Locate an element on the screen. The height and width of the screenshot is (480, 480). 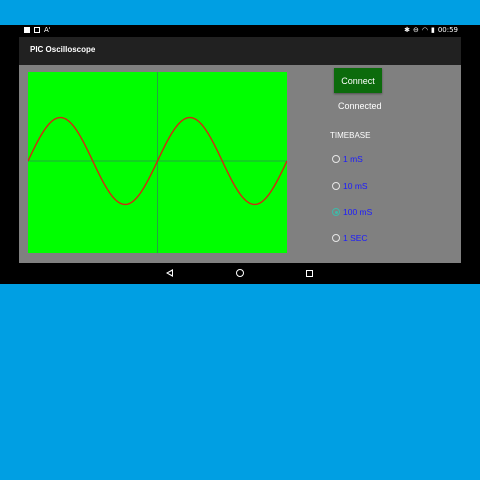
navigation-bar is located at coordinates (240, 273).